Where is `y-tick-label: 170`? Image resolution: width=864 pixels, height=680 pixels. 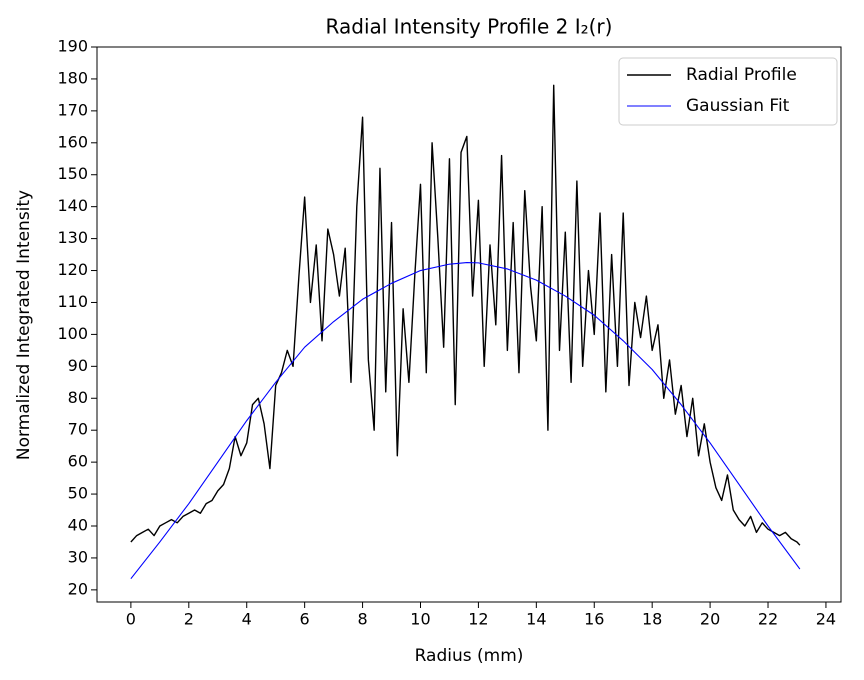 y-tick-label: 170 is located at coordinates (72, 109).